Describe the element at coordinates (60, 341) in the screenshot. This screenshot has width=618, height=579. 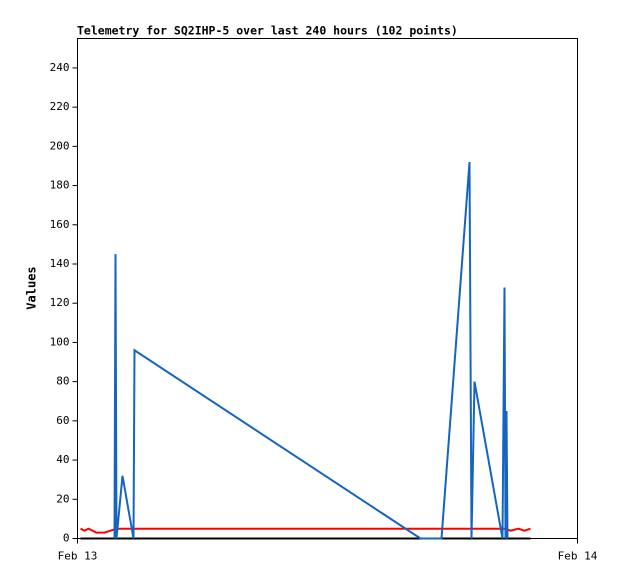
I see `y-tick-label: 100` at that location.